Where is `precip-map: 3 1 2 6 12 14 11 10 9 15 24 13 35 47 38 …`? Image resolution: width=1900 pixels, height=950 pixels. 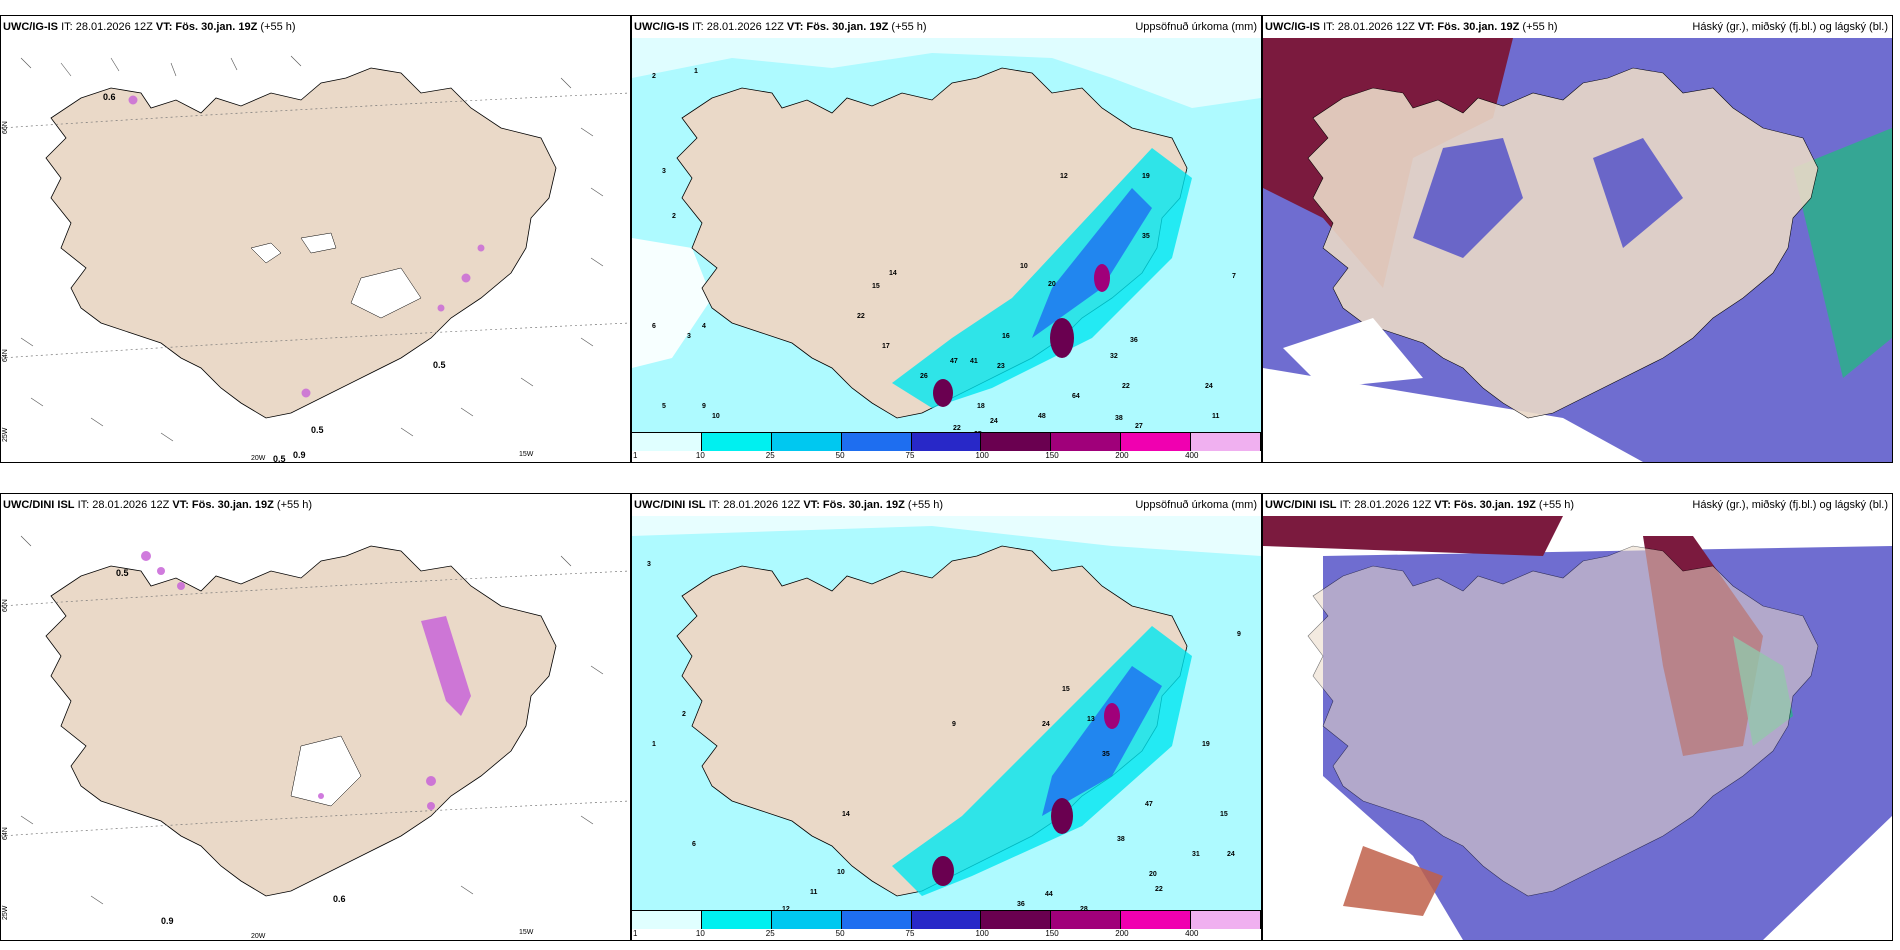 precip-map: 3 1 2 6 12 14 11 10 9 15 24 13 35 47 38 … is located at coordinates (946, 713).